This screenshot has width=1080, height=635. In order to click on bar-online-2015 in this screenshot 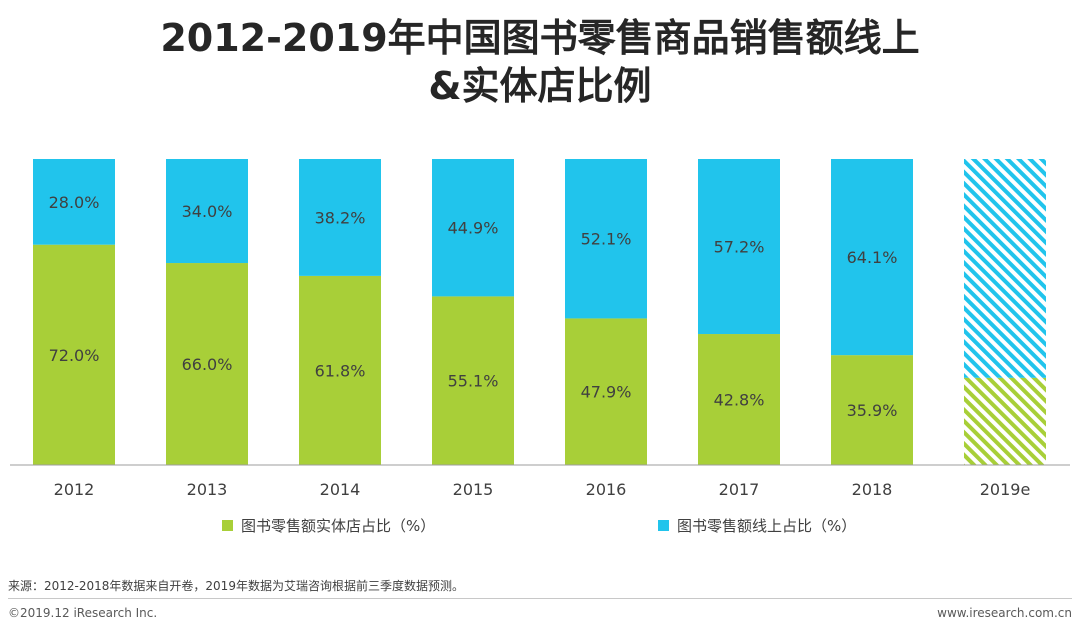, I will do `click(473, 228)`.